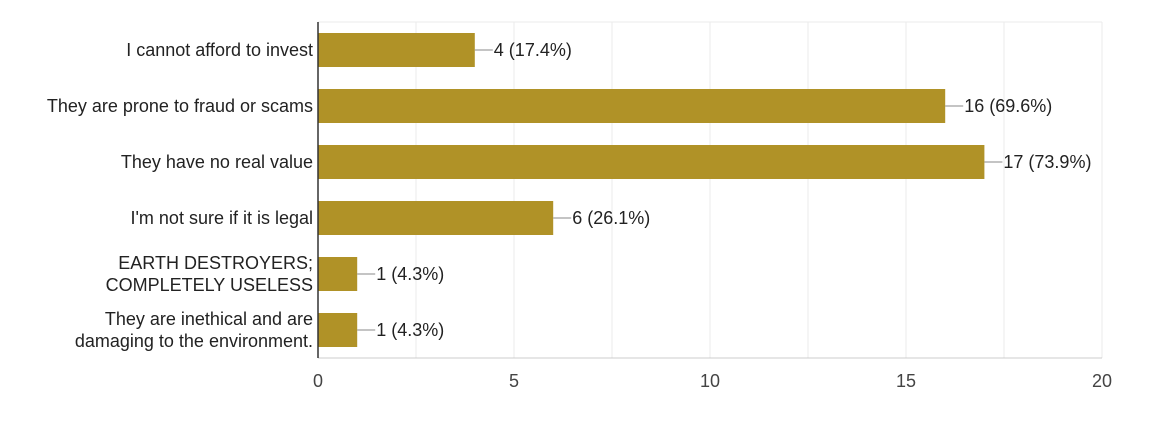  What do you see at coordinates (215, 263) in the screenshot?
I see `category-label: EARTH DESTROYERS;` at bounding box center [215, 263].